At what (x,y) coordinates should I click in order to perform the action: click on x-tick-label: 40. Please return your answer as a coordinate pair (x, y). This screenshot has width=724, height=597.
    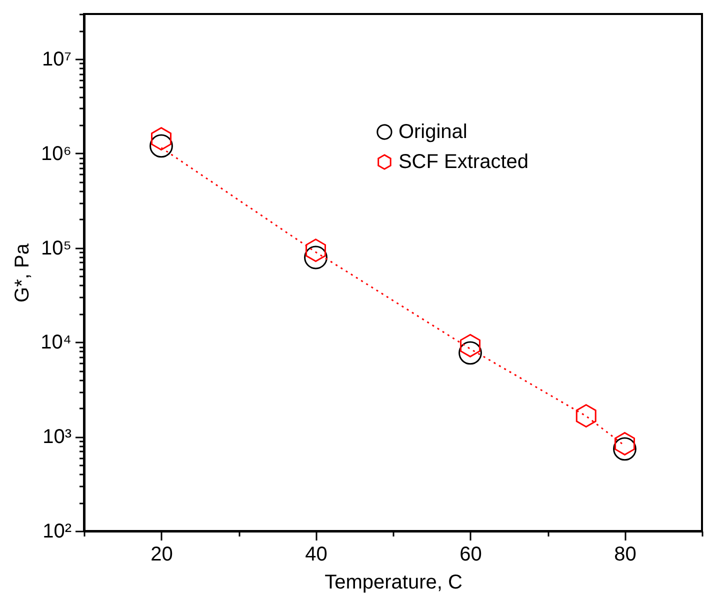
    Looking at the image, I should click on (316, 555).